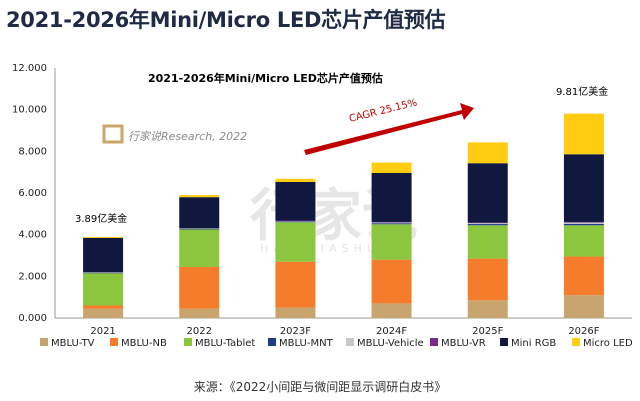 The image size is (640, 401). I want to click on bar-segment-mblu-tablet-2026f, so click(583, 241).